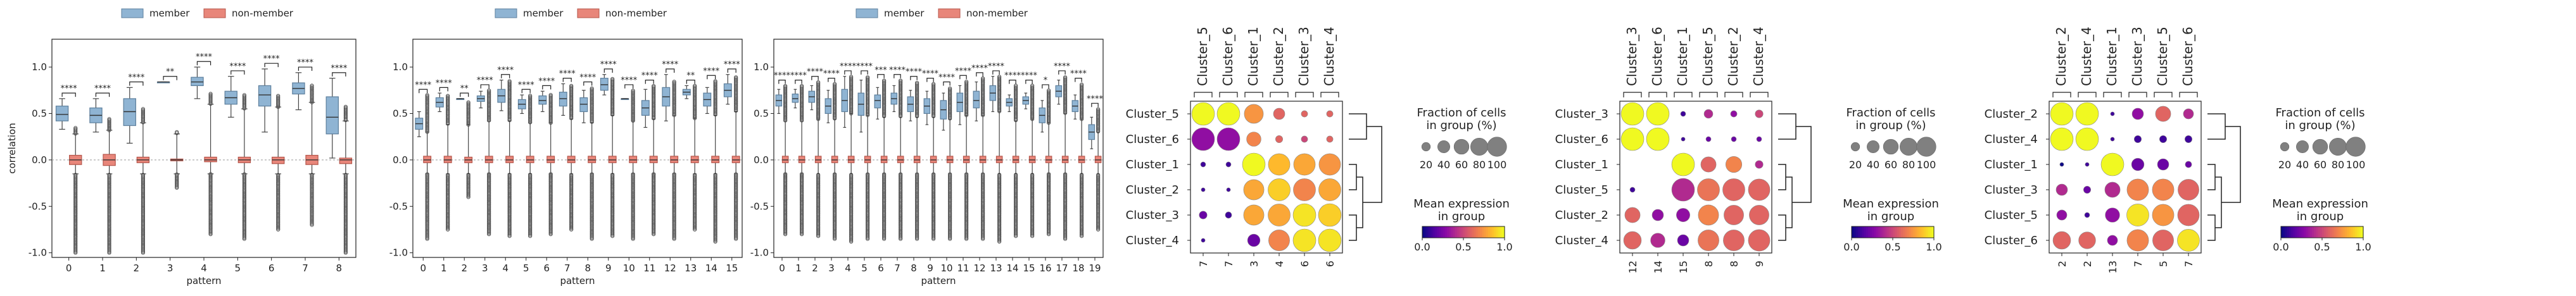 The height and width of the screenshot is (296, 2576). Describe the element at coordinates (864, 268) in the screenshot. I see `x-tick-label: 5` at that location.